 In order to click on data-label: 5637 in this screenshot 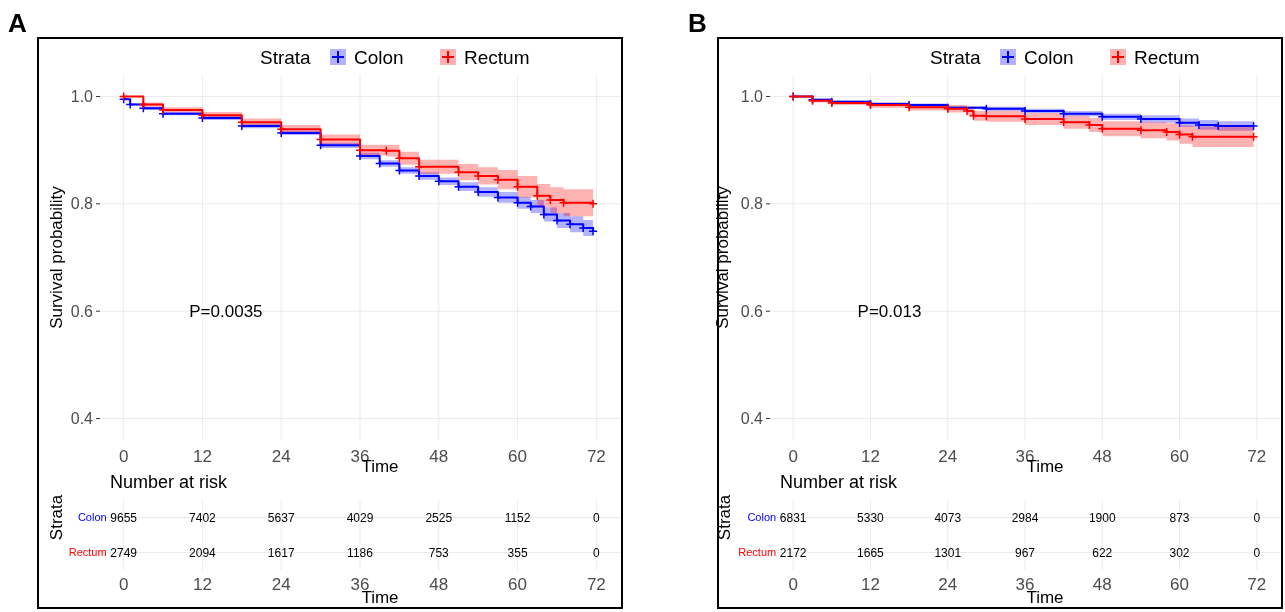, I will do `click(281, 517)`.